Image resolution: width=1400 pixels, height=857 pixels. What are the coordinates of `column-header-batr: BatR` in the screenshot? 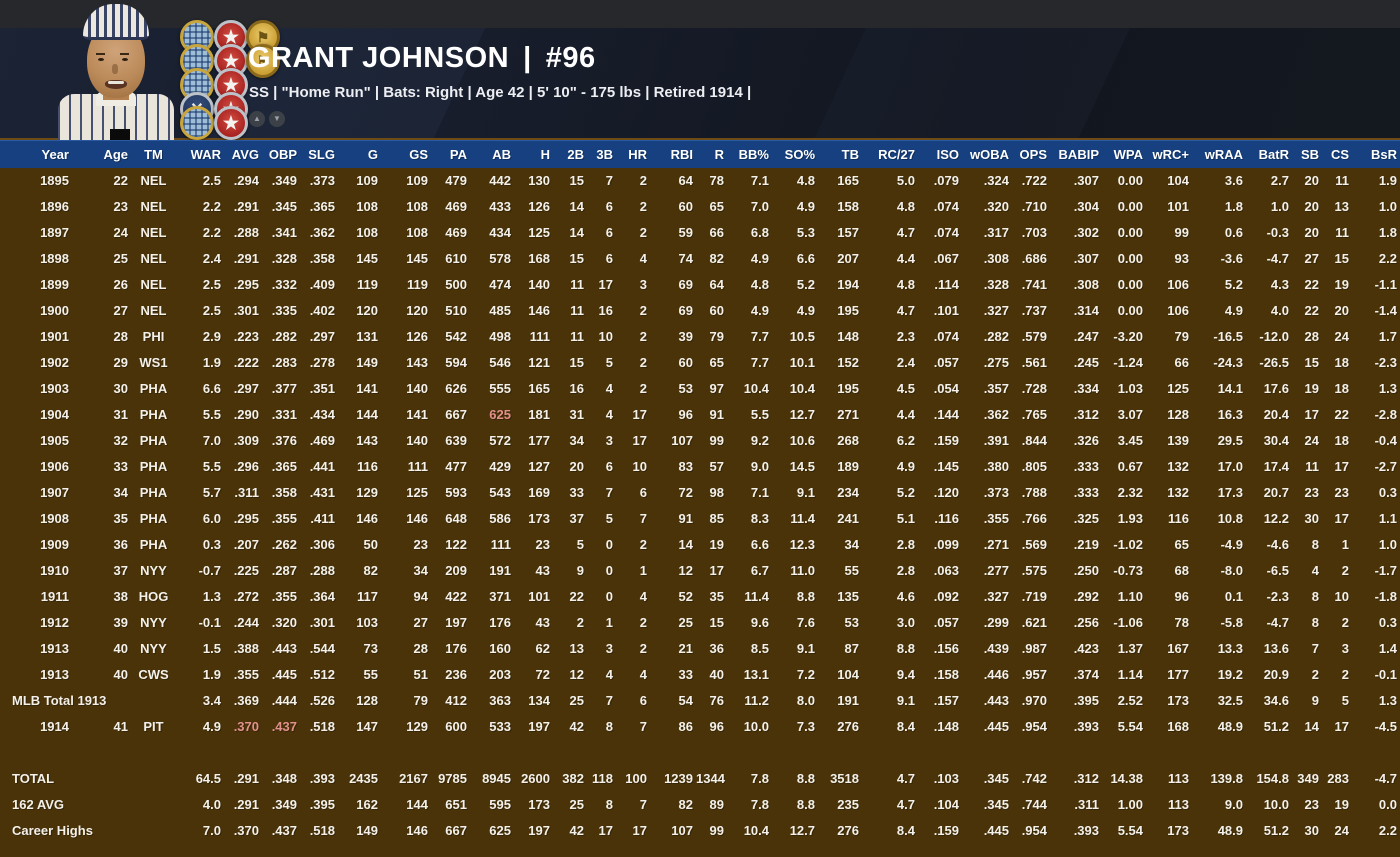 It's located at (1269, 154).